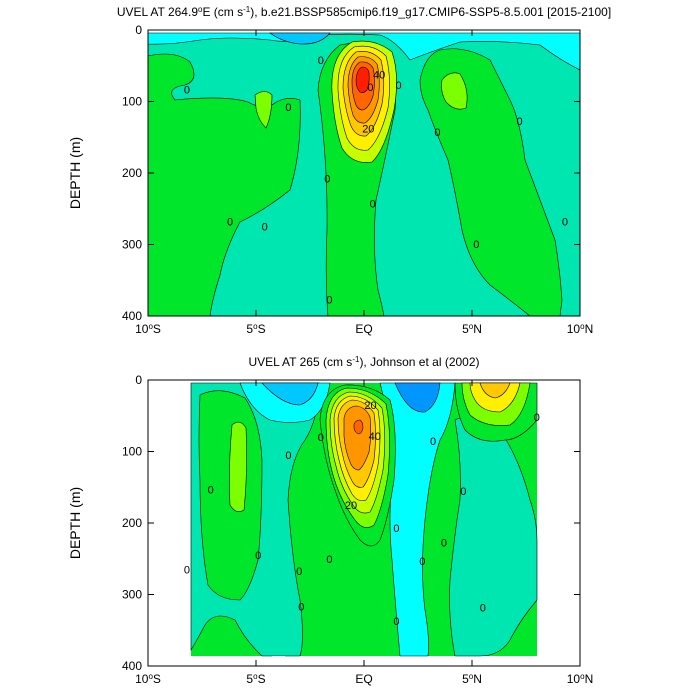 The width and height of the screenshot is (700, 700). What do you see at coordinates (211, 490) in the screenshot?
I see `panel-bottom-contour-label-3: 0` at bounding box center [211, 490].